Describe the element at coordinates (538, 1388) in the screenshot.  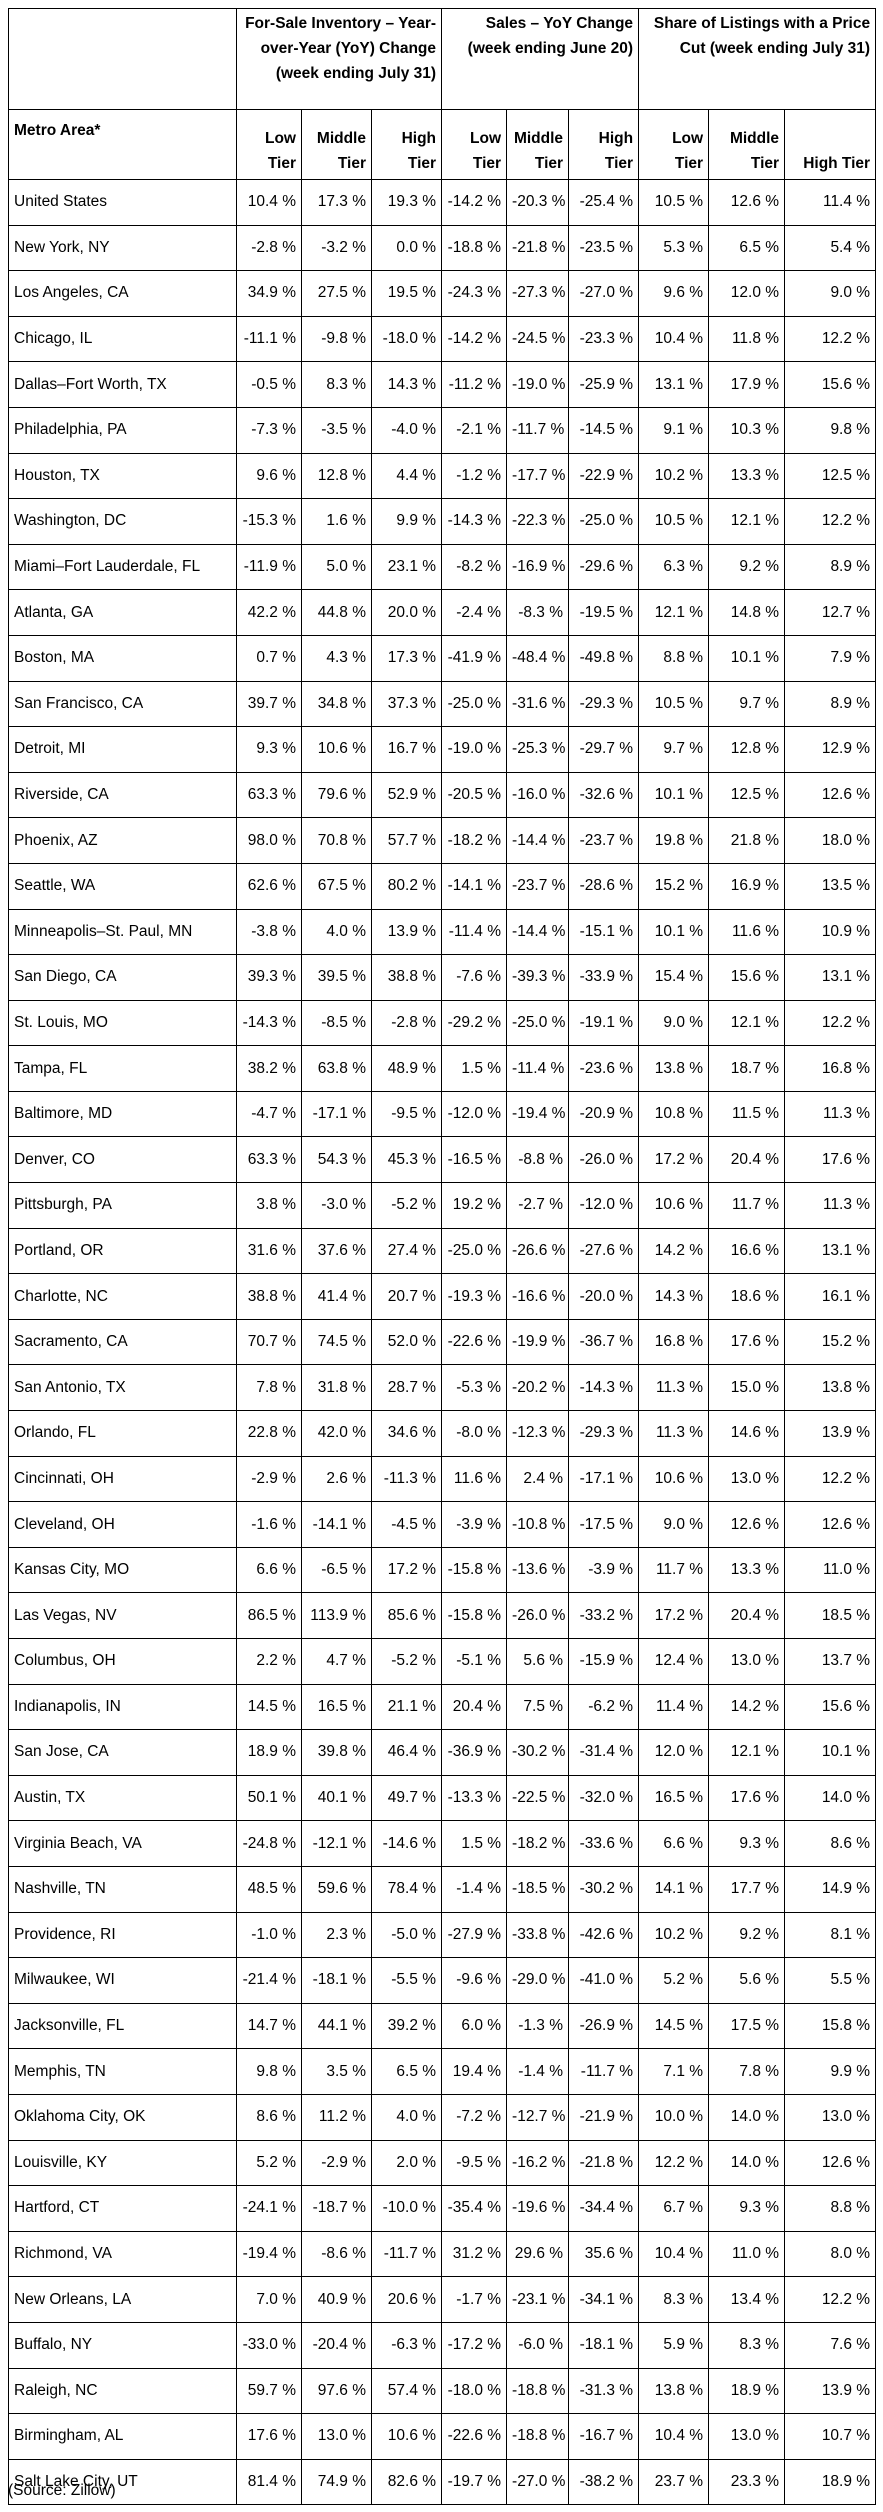
I see `value-cell: -20.2 %` at that location.